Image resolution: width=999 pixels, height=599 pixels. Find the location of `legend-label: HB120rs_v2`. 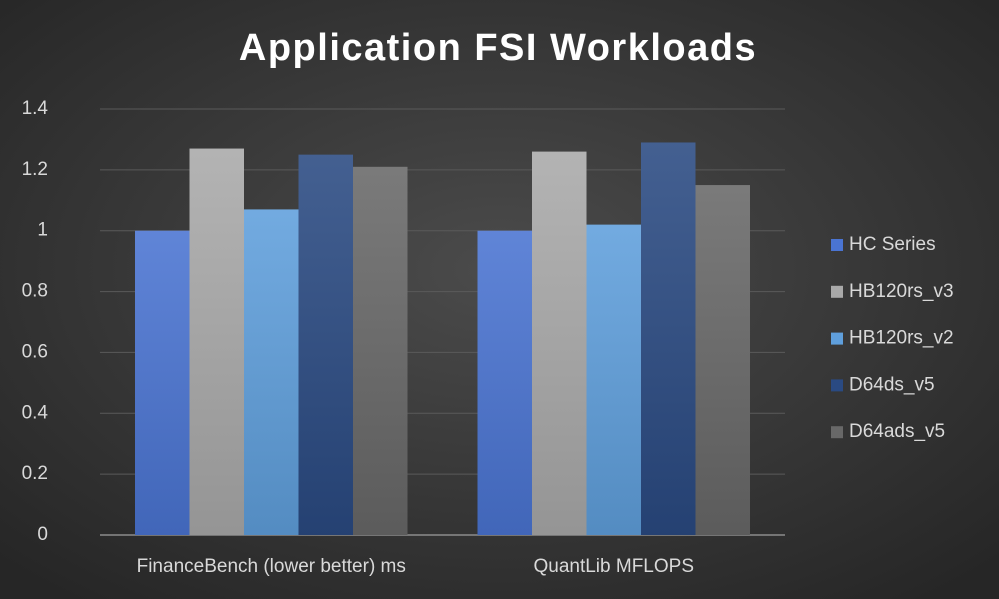

legend-label: HB120rs_v2 is located at coordinates (901, 338).